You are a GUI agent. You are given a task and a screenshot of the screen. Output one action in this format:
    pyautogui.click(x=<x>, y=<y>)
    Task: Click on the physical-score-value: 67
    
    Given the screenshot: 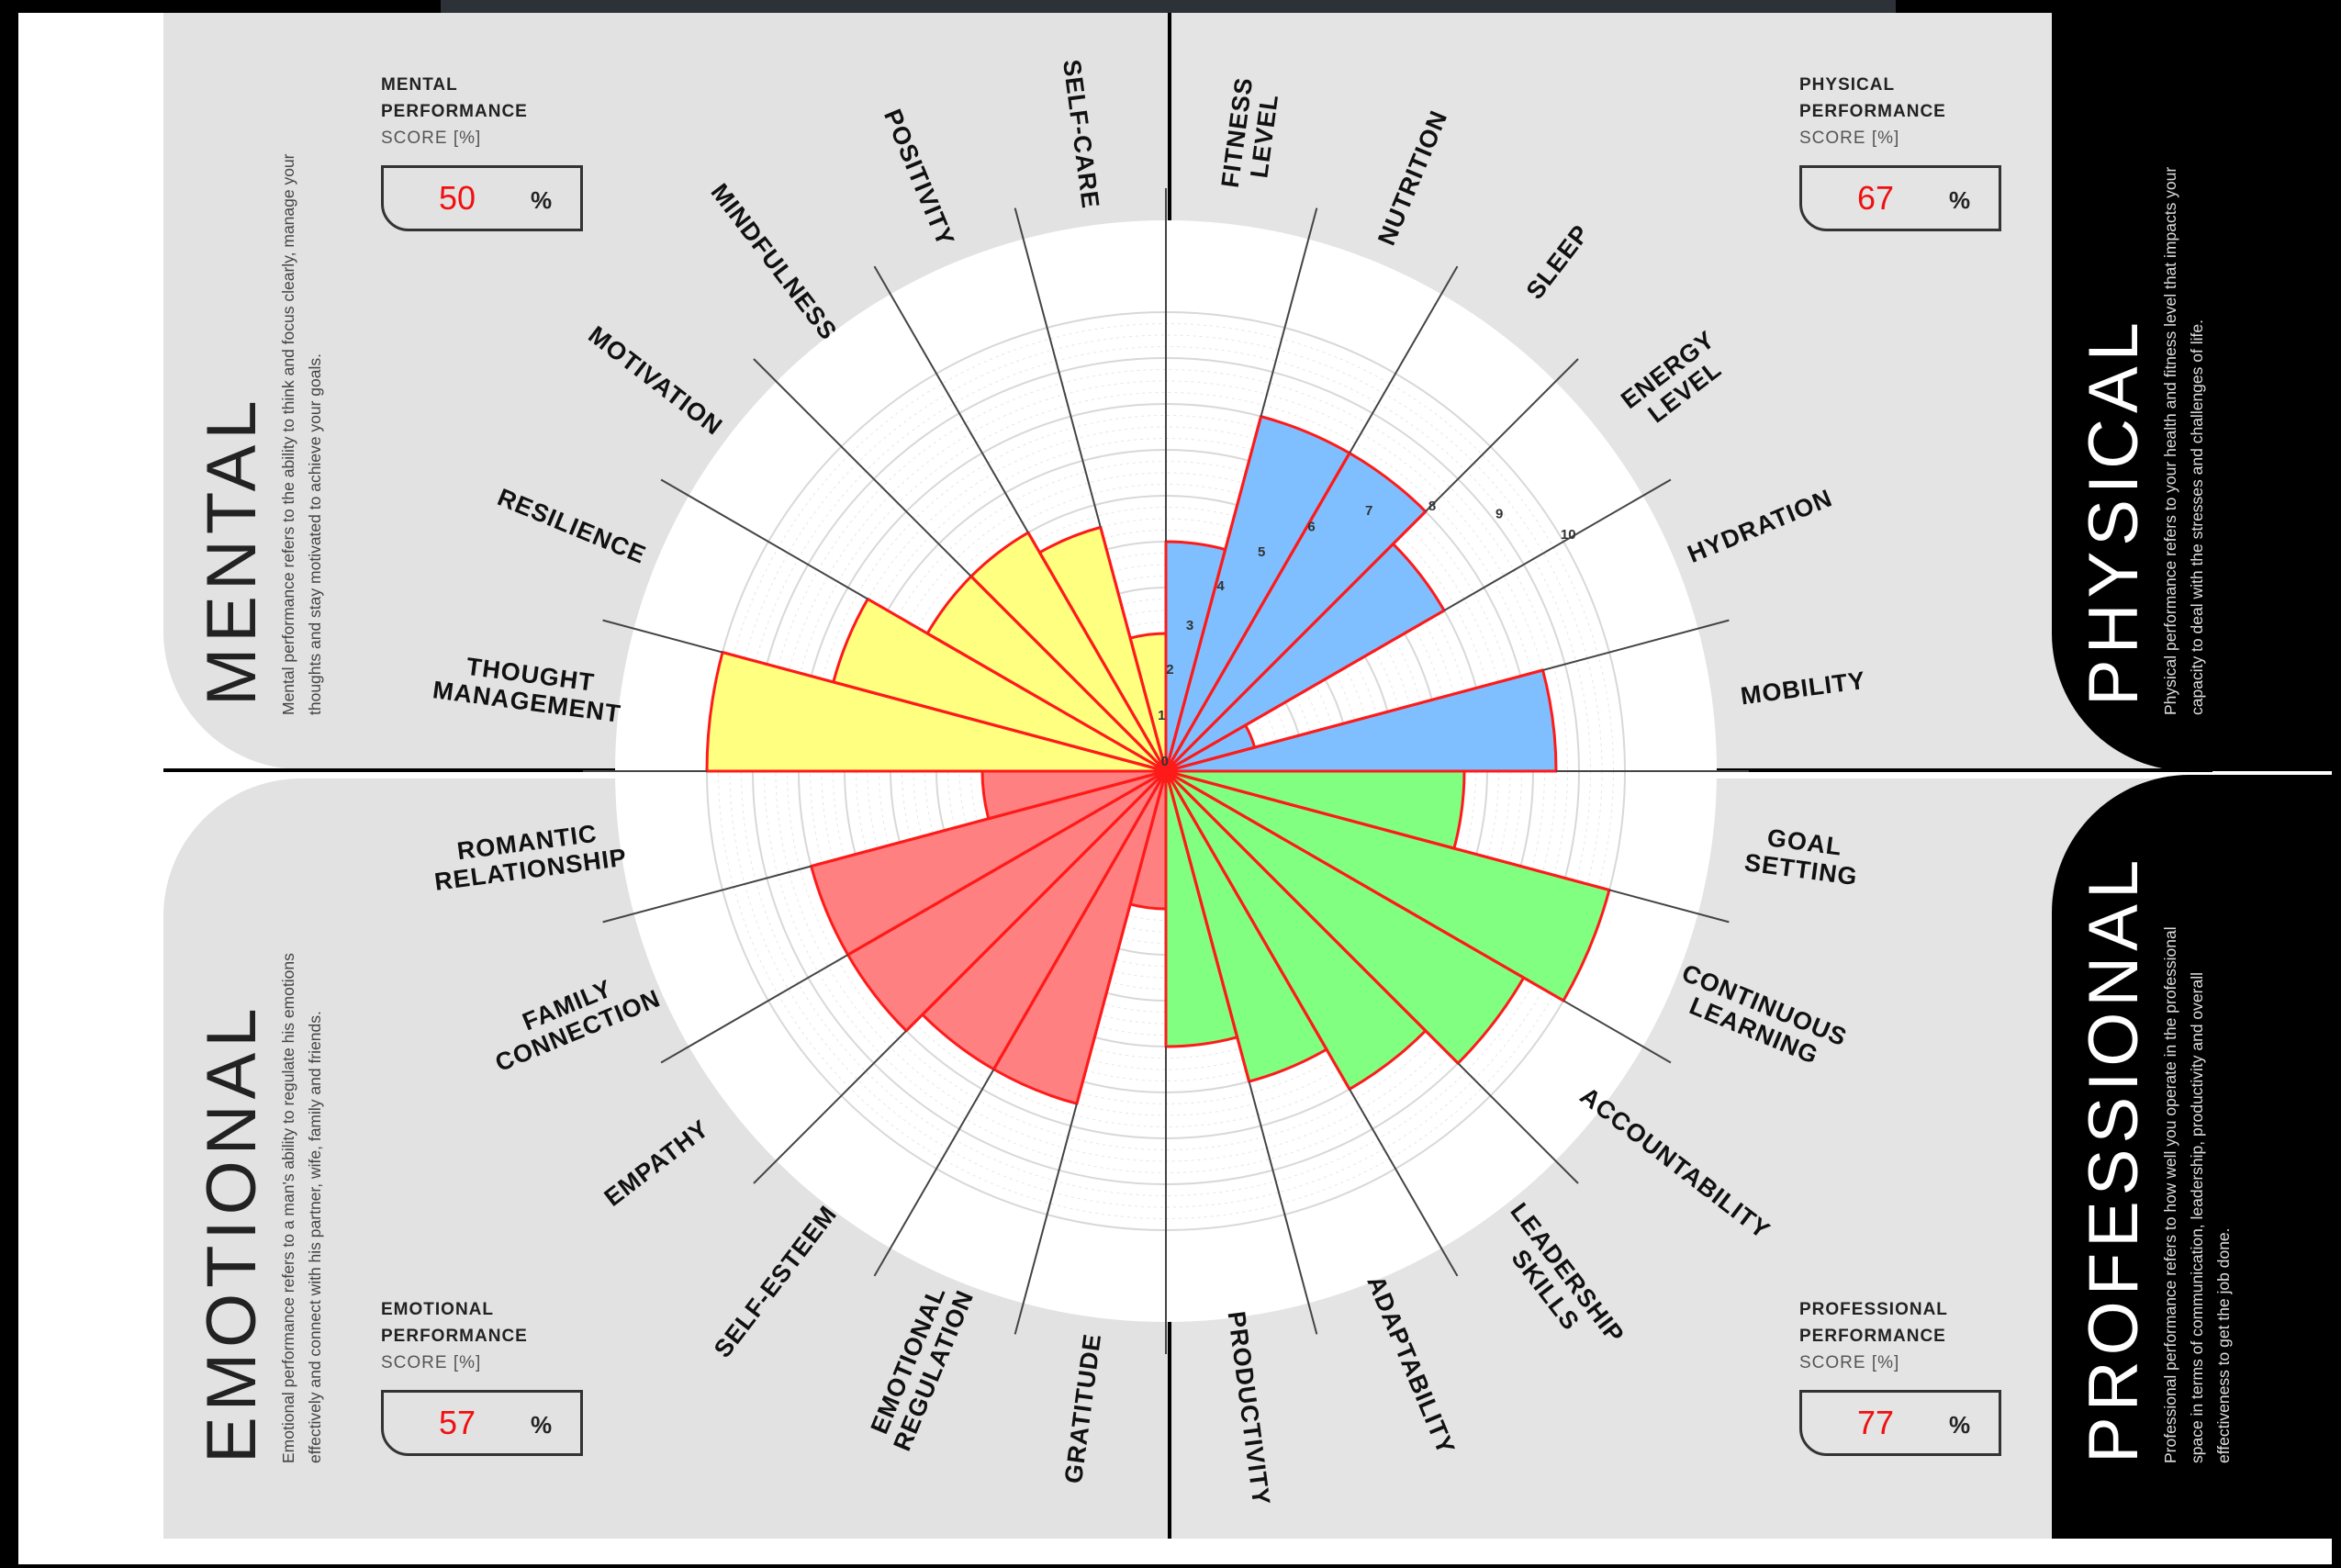 What is the action you would take?
    pyautogui.click(x=1876, y=198)
    